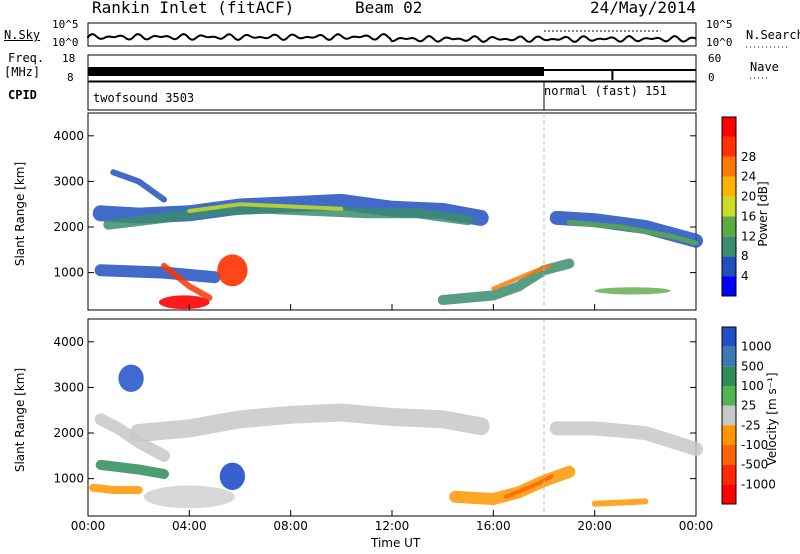  What do you see at coordinates (189, 497) in the screenshot?
I see `velocity-grey-base` at bounding box center [189, 497].